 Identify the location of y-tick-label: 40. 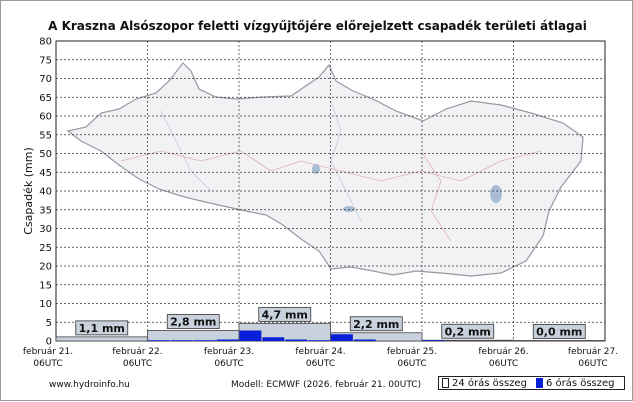
(45, 192).